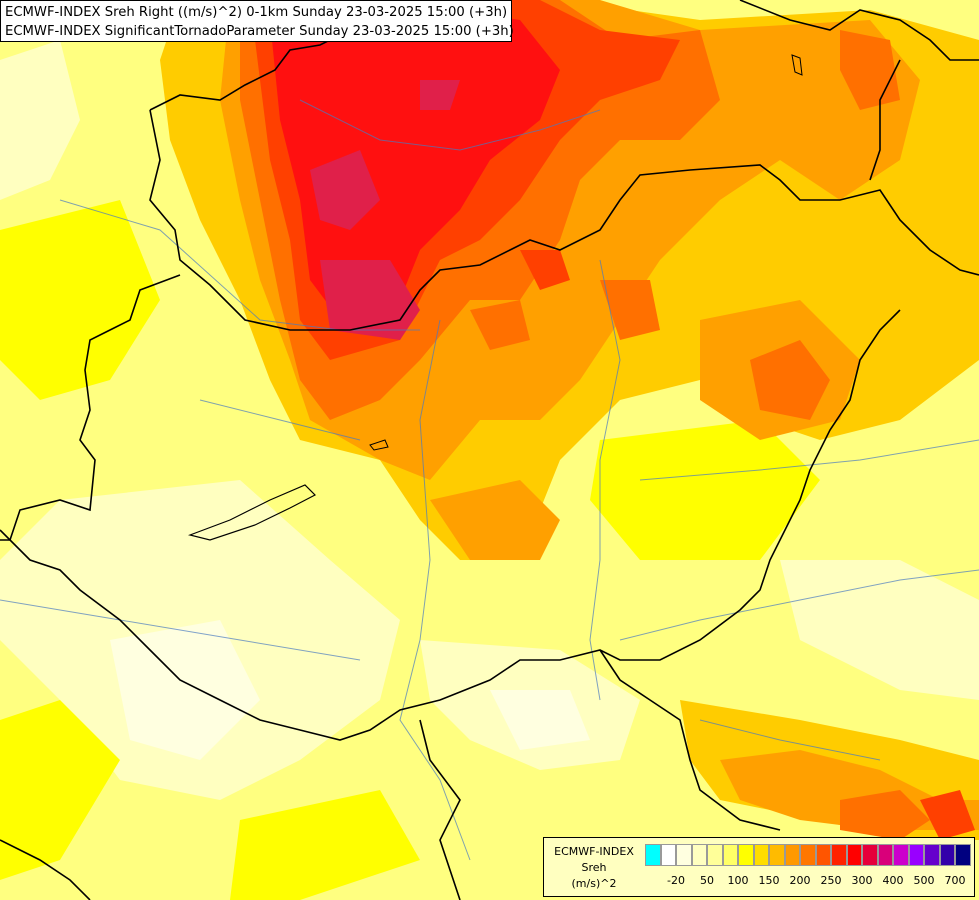 The width and height of the screenshot is (979, 900). I want to click on legend-ticks: -20 50 100 150 200 250 300 400 500 700, so click(807, 881).